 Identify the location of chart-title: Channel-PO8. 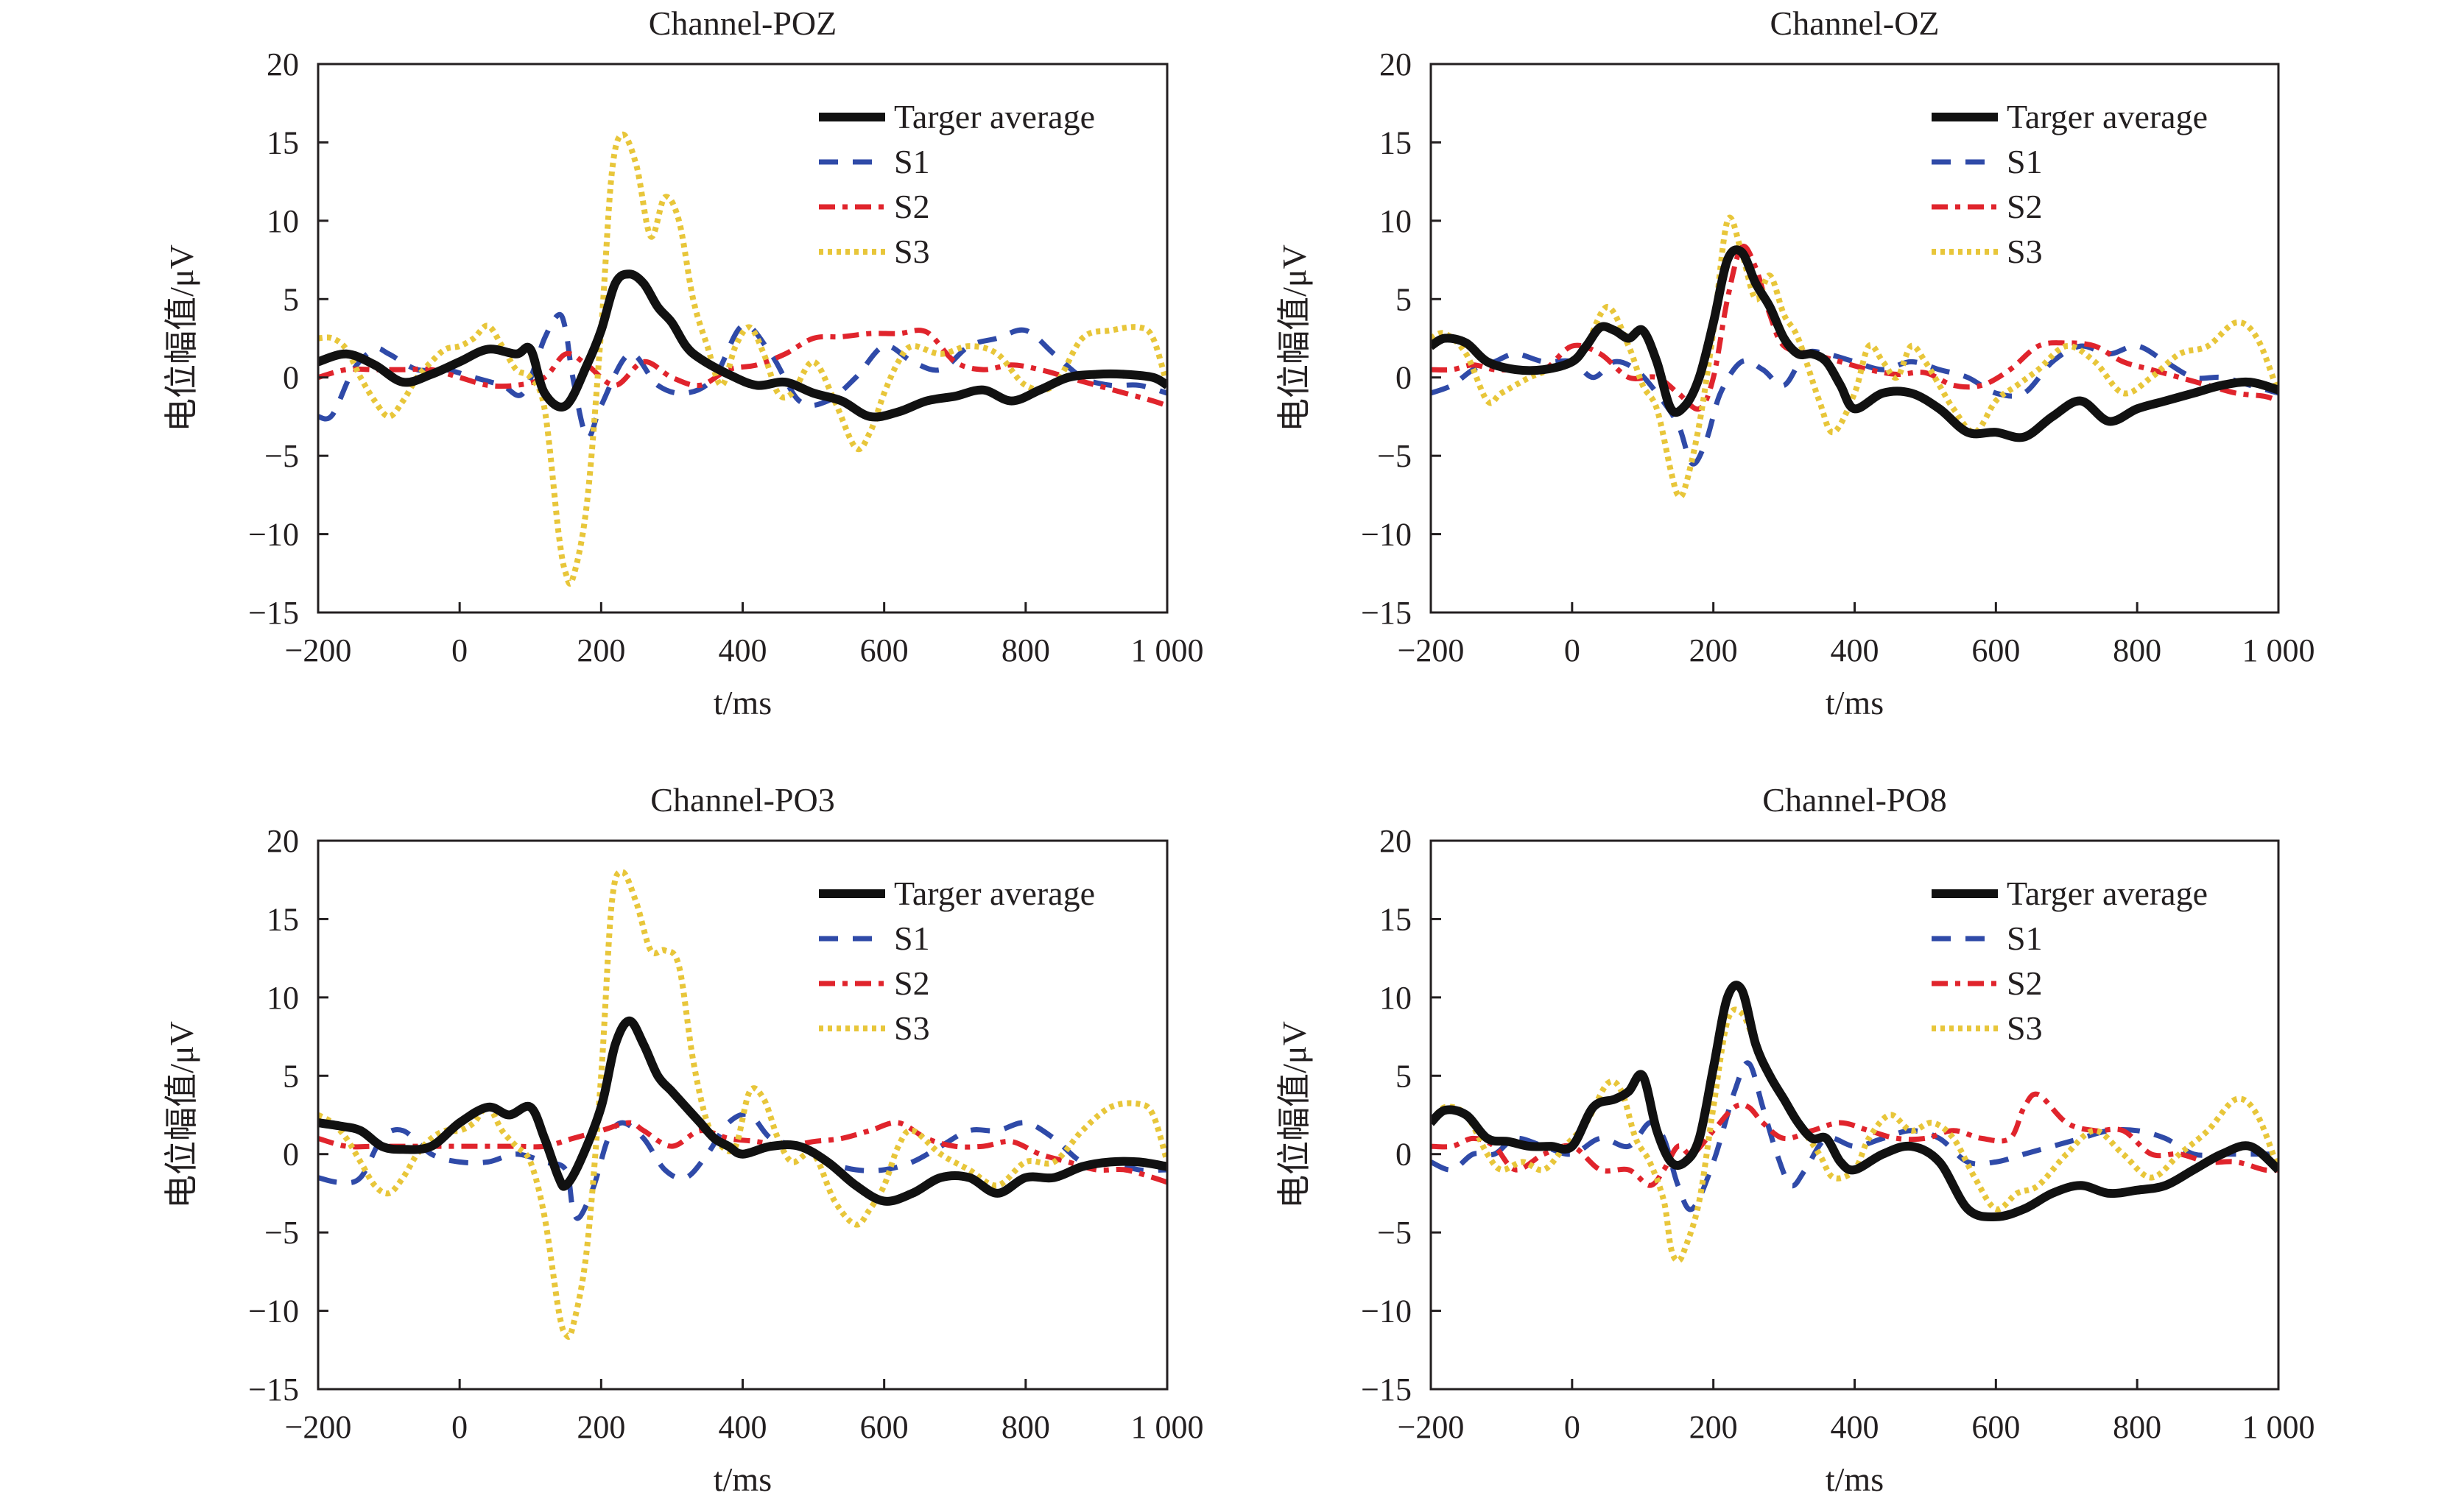
(1854, 800).